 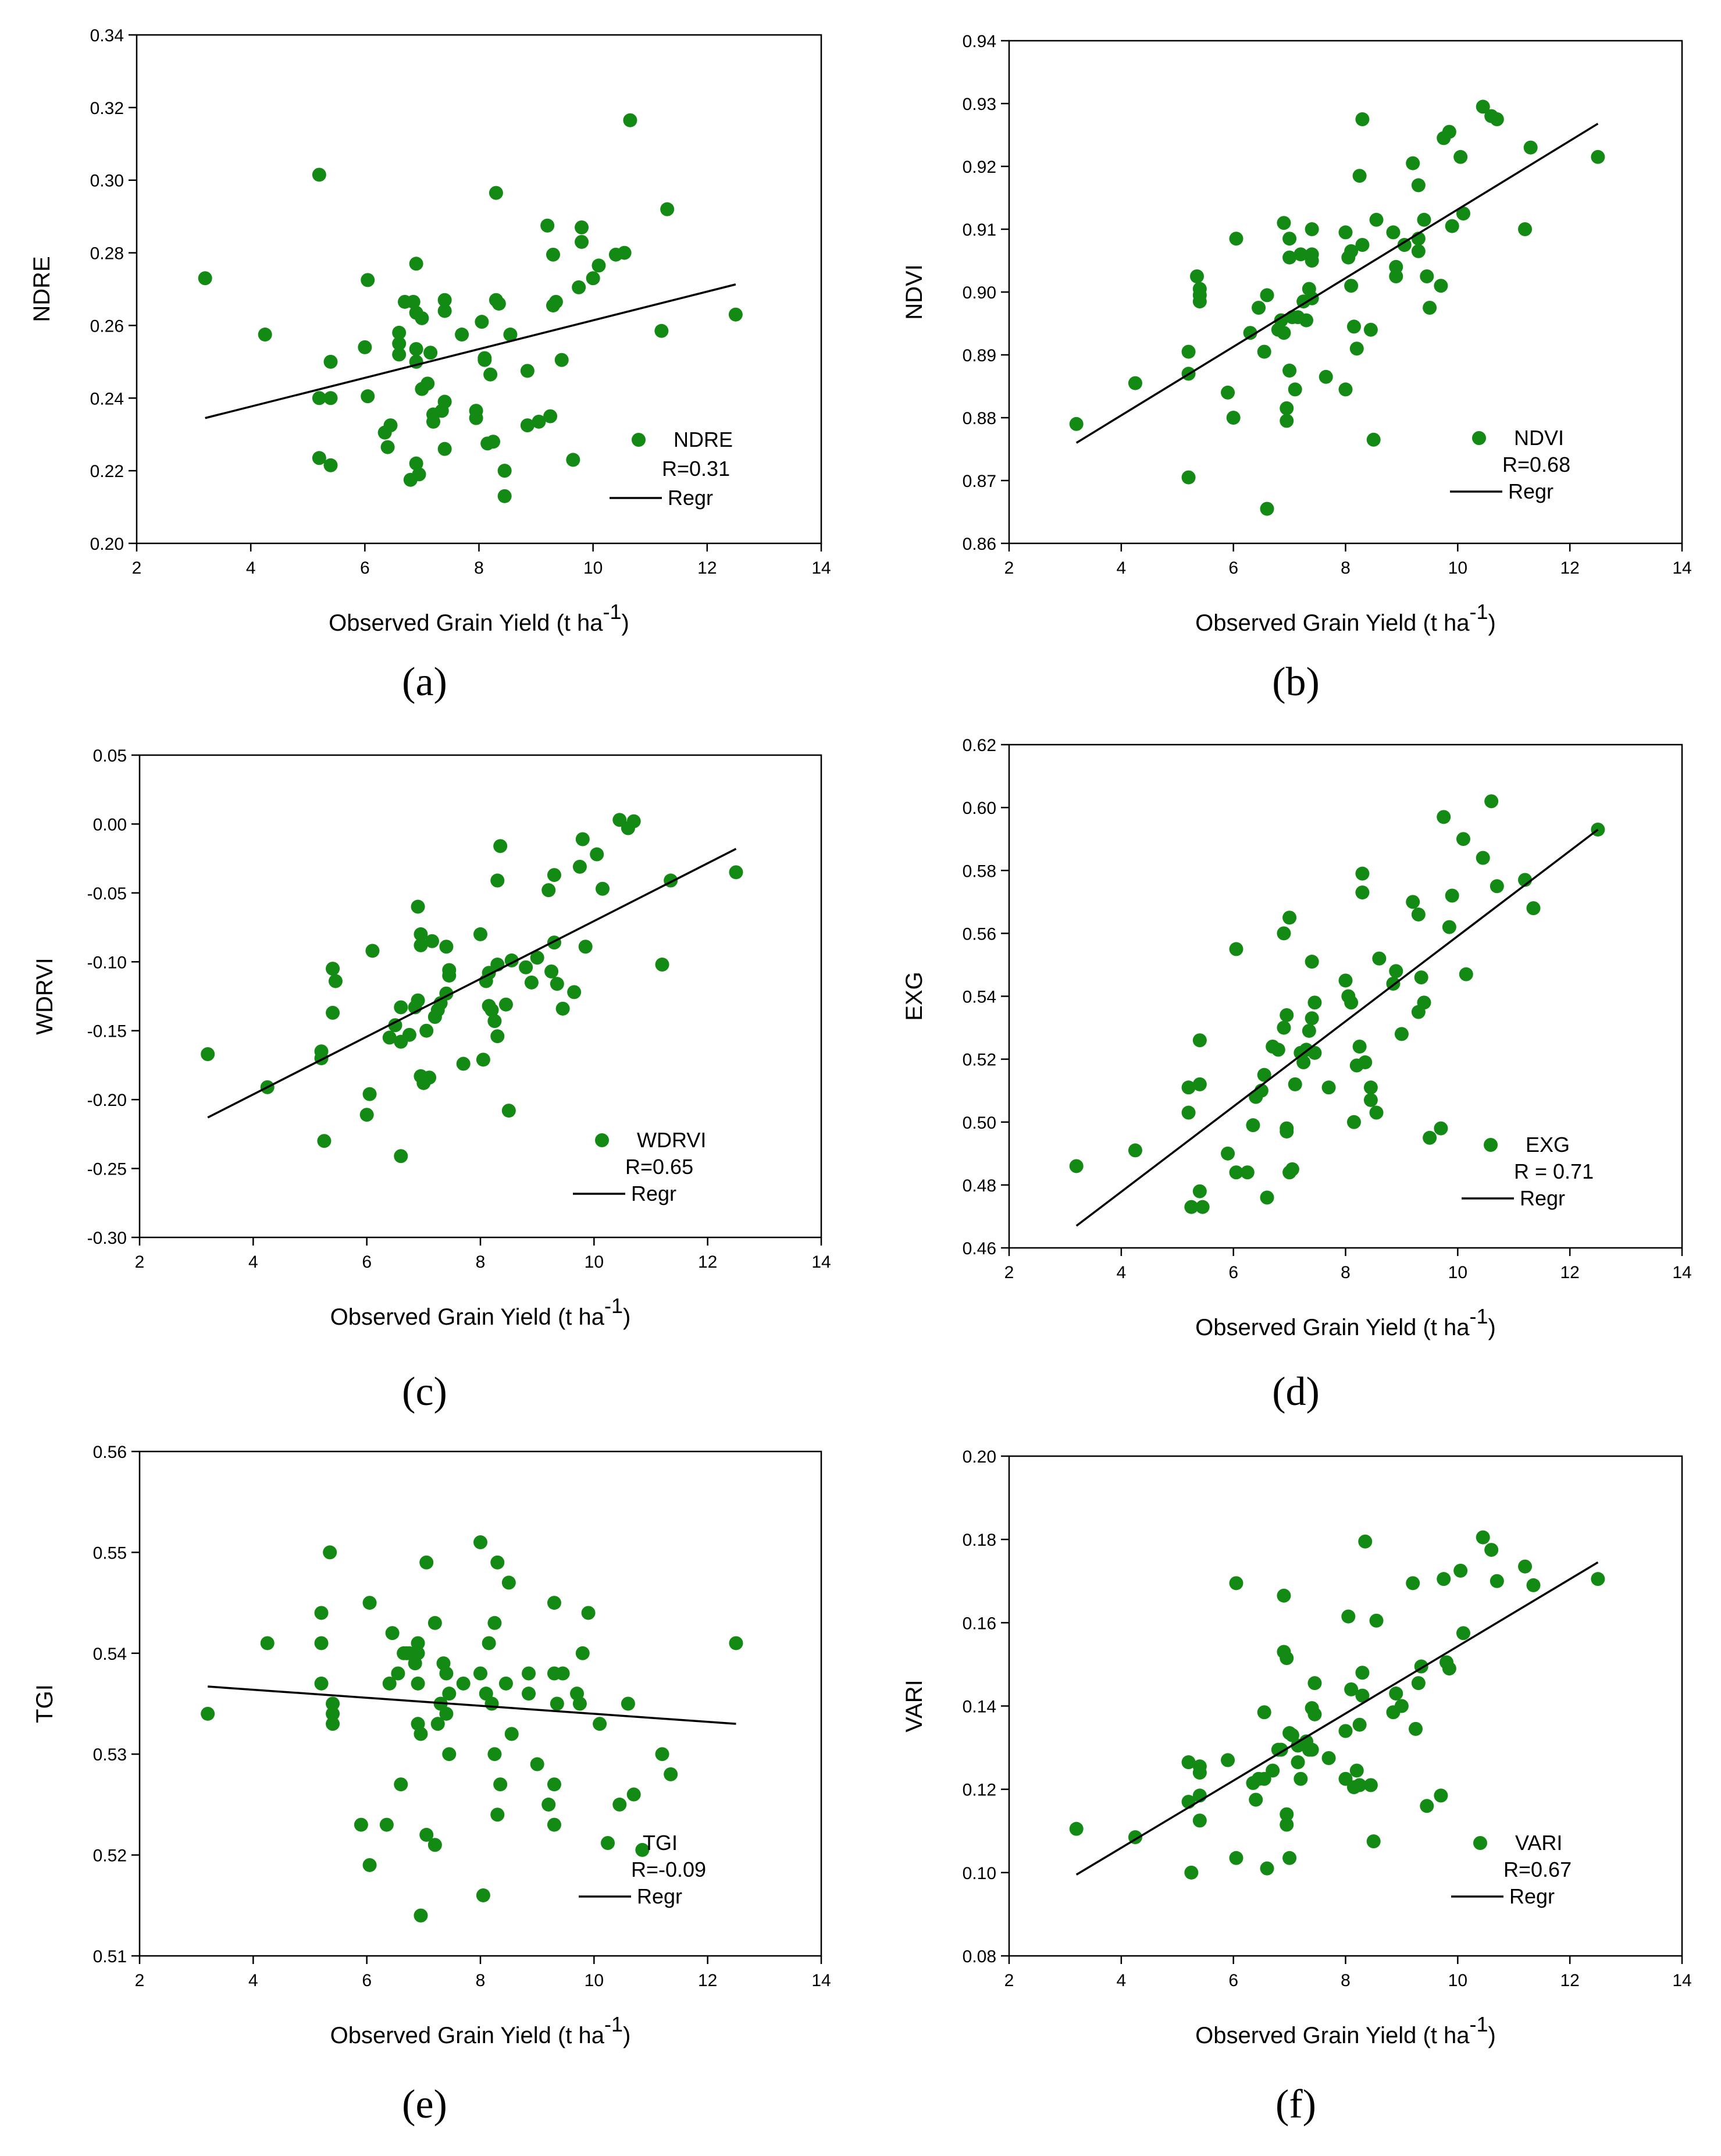 What do you see at coordinates (979, 1540) in the screenshot?
I see `y-tick-label: 0.18` at bounding box center [979, 1540].